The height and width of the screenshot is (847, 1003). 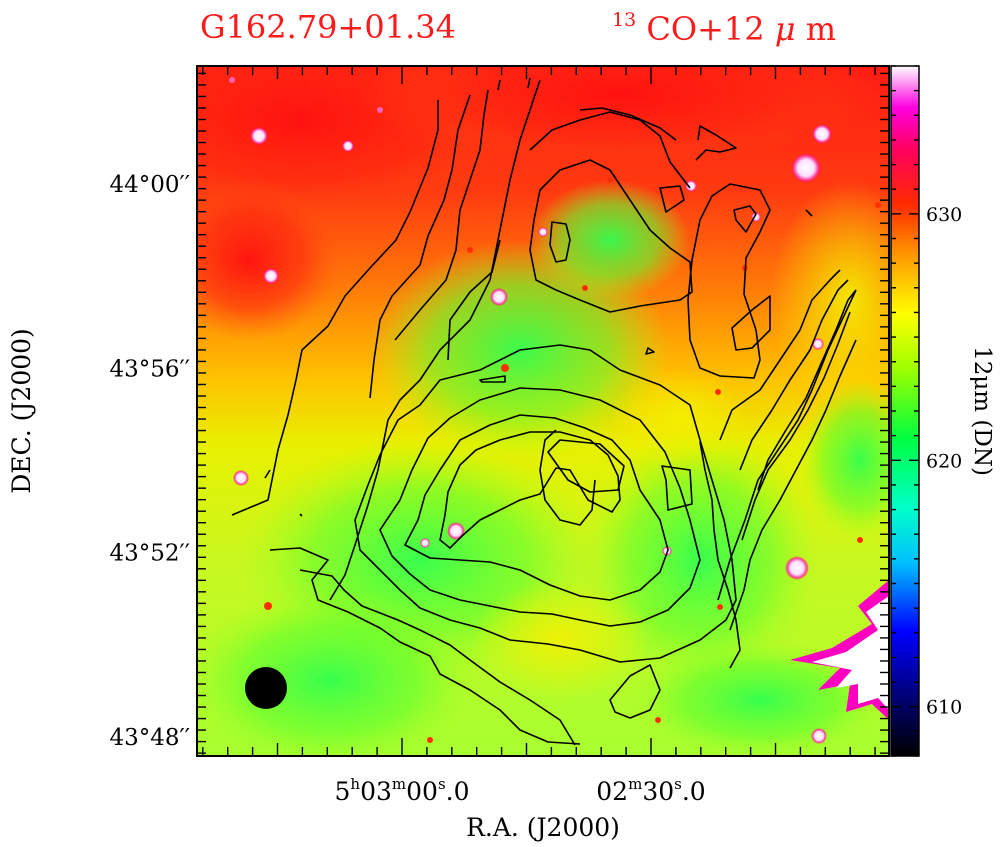 I want to click on colorbar-tick-label: 630, so click(x=944, y=215).